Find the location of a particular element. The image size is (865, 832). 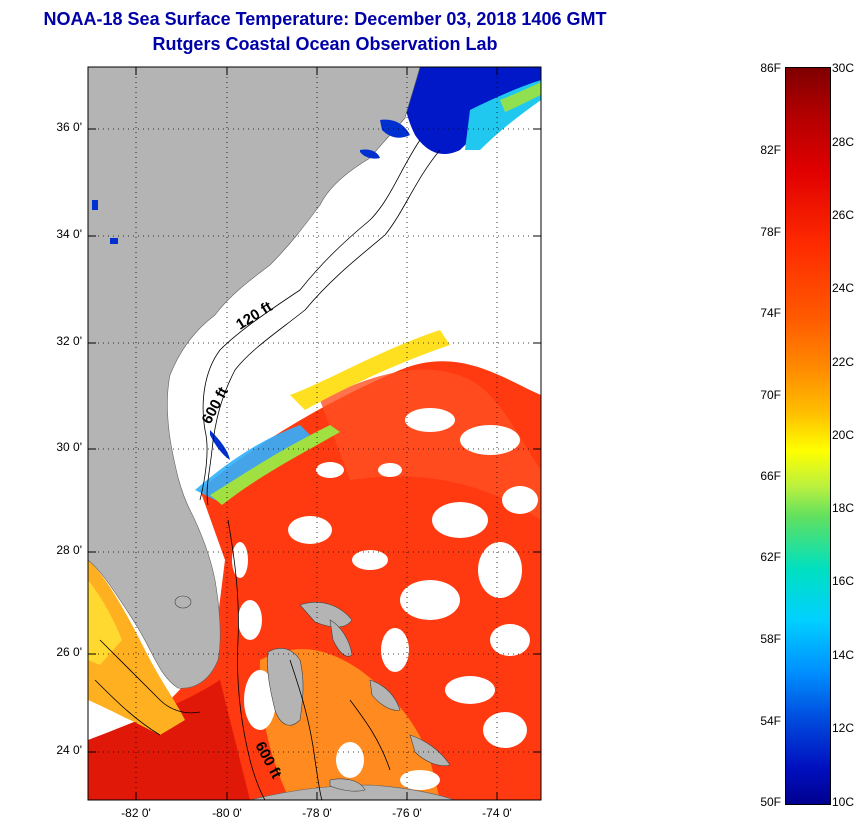

colorbar-f-58: 58F is located at coordinates (770, 639).